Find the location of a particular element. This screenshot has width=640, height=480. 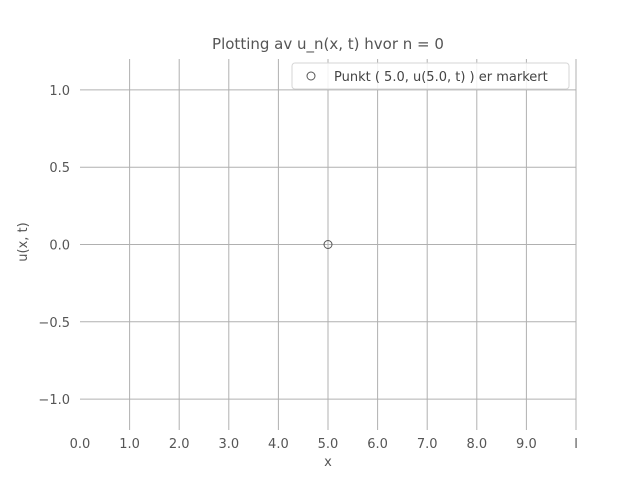

x-tick-label: 9.0 is located at coordinates (526, 444).